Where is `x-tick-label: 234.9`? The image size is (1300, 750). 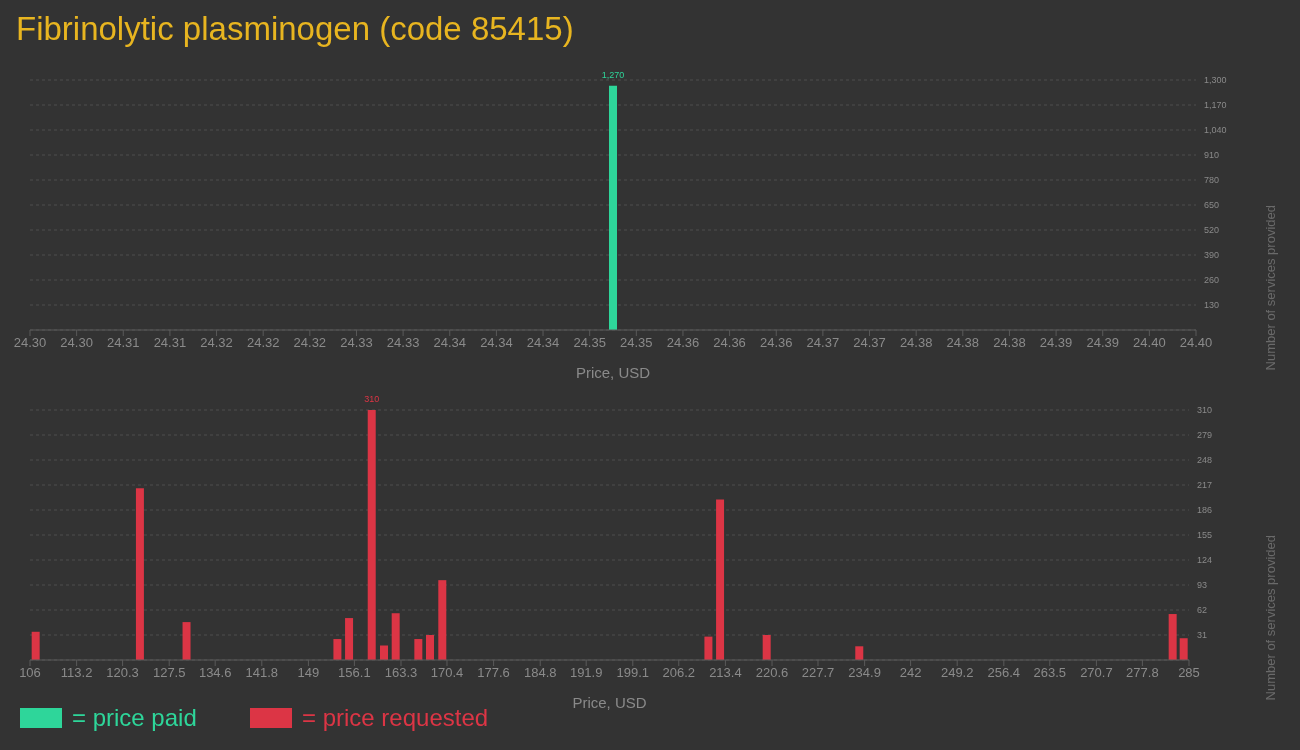 x-tick-label: 234.9 is located at coordinates (864, 673).